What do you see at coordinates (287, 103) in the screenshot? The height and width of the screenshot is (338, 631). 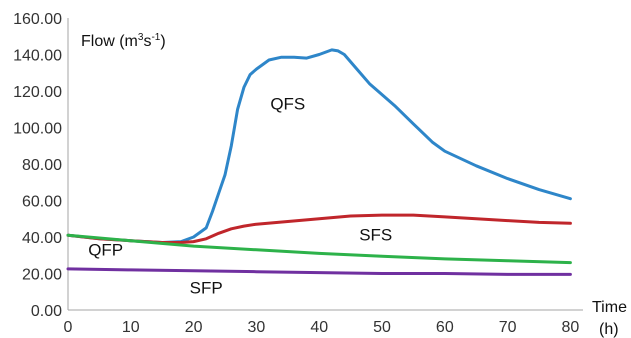 I see `series-label-qfs: QFS` at bounding box center [287, 103].